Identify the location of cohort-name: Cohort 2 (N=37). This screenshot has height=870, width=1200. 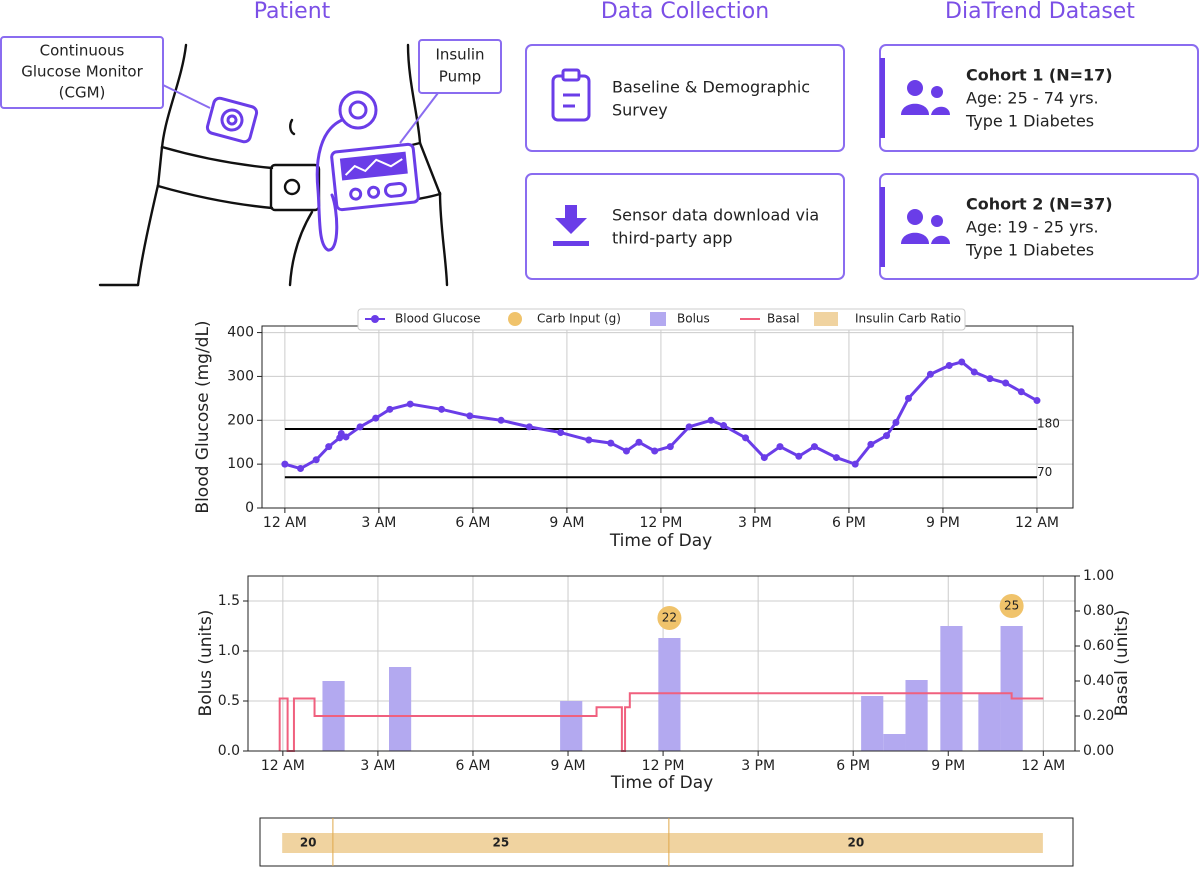
(1039, 204).